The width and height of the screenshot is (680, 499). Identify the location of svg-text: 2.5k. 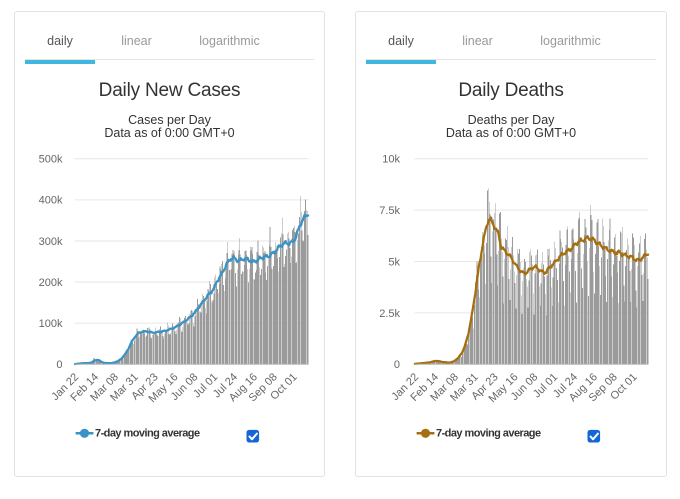
(389, 314).